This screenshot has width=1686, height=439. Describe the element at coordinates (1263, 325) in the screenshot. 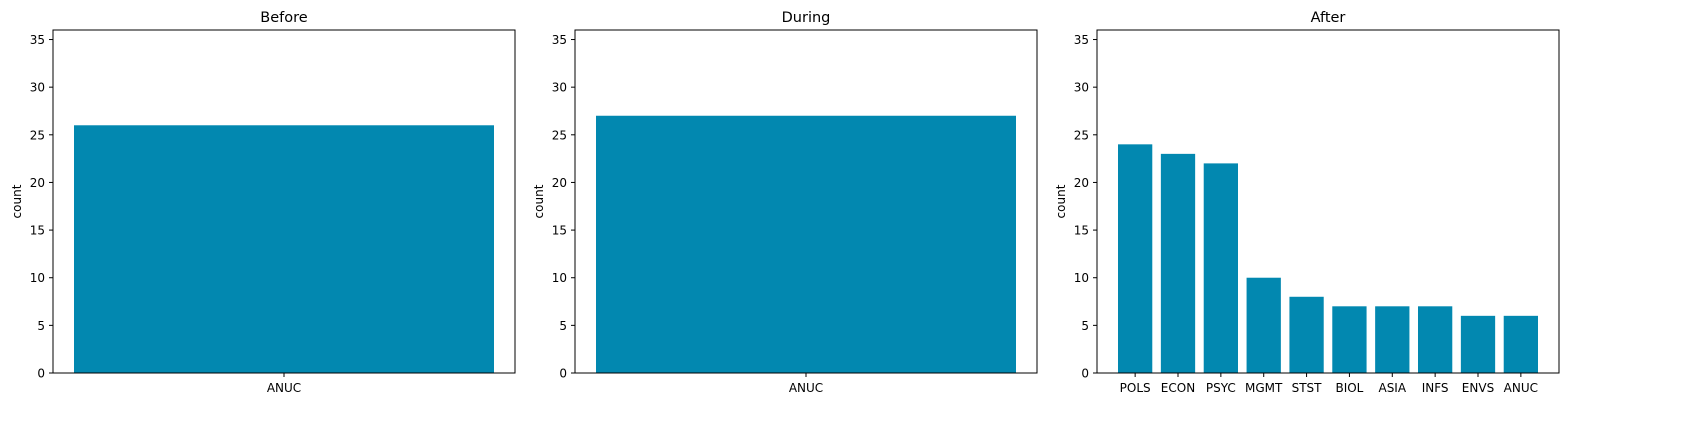

I see `bar-mgmt` at that location.